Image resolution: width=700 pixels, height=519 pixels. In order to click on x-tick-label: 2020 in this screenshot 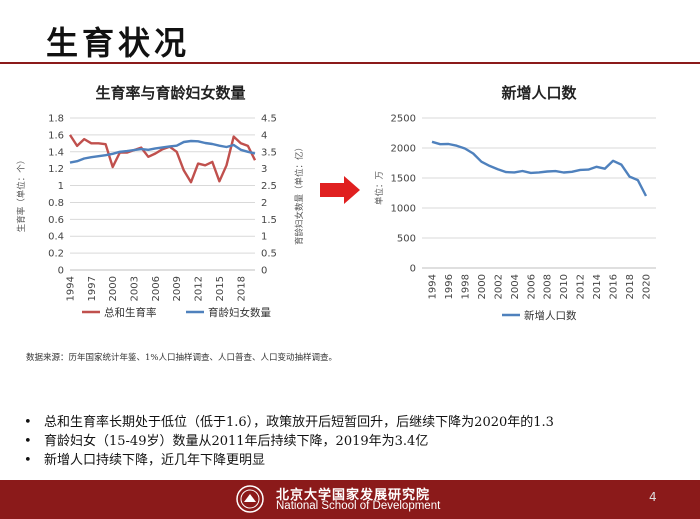, I will do `click(647, 286)`.